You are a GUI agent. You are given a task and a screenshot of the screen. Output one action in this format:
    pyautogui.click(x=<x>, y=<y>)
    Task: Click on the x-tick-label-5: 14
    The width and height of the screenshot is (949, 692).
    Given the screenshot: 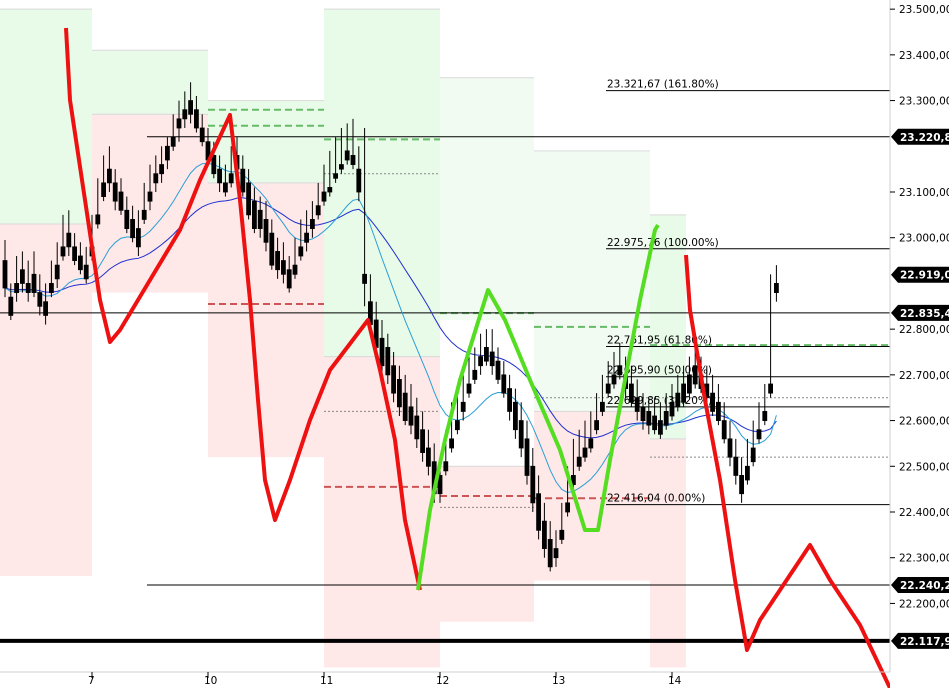 What is the action you would take?
    pyautogui.click(x=675, y=681)
    